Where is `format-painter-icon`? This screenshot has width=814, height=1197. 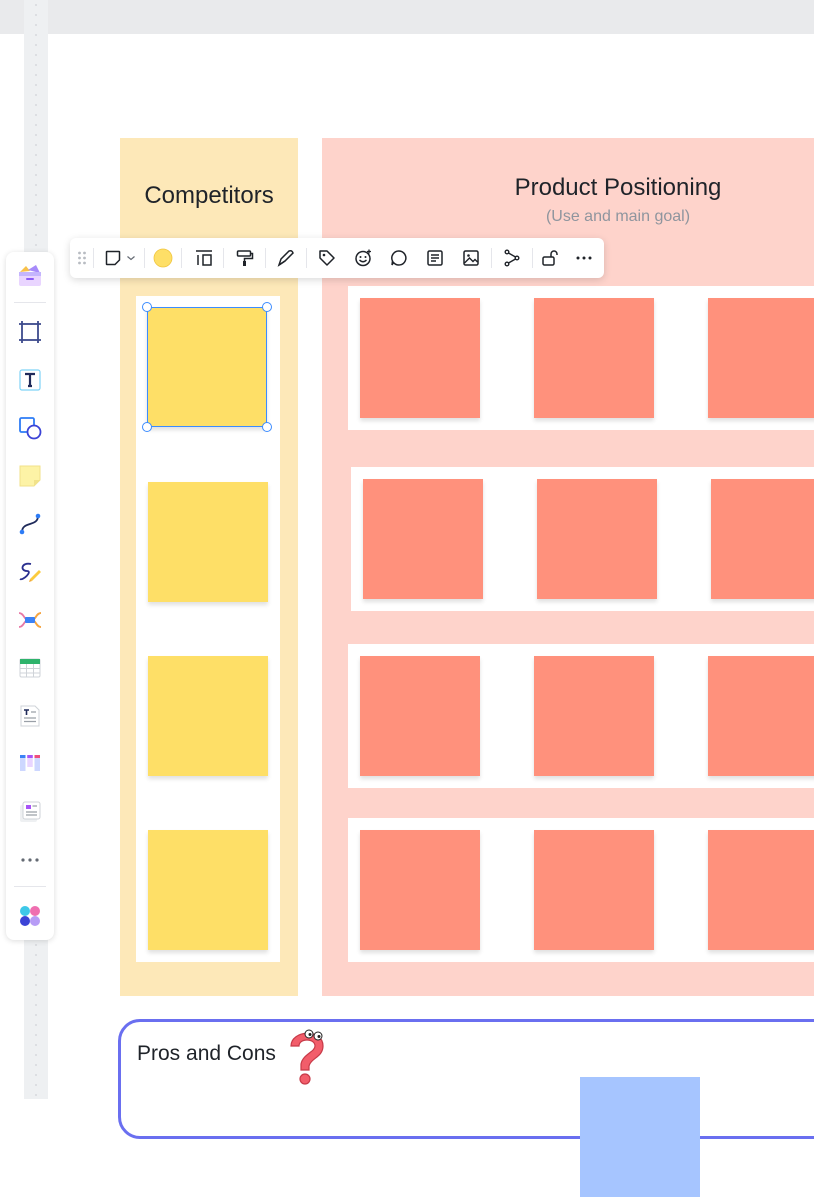 format-painter-icon is located at coordinates (245, 258).